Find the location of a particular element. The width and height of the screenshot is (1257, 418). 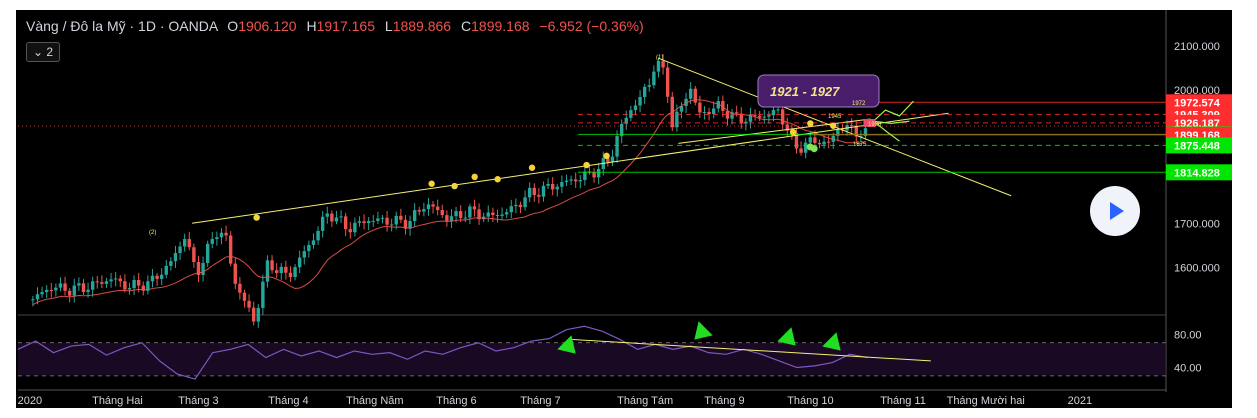

collapse-indicators-button: ⌄ 2 is located at coordinates (43, 52).